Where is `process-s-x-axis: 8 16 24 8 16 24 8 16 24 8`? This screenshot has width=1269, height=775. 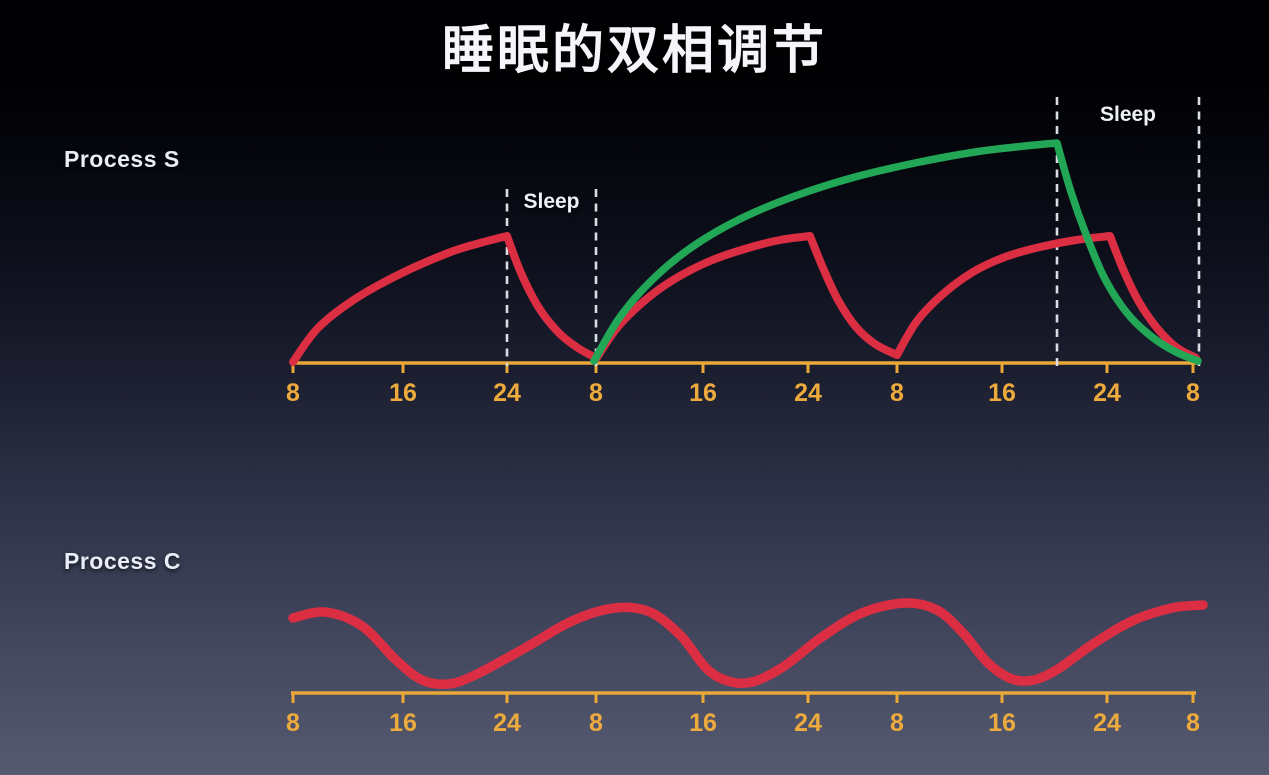
process-s-x-axis: 8 16 24 8 16 24 8 16 24 8 is located at coordinates (743, 384).